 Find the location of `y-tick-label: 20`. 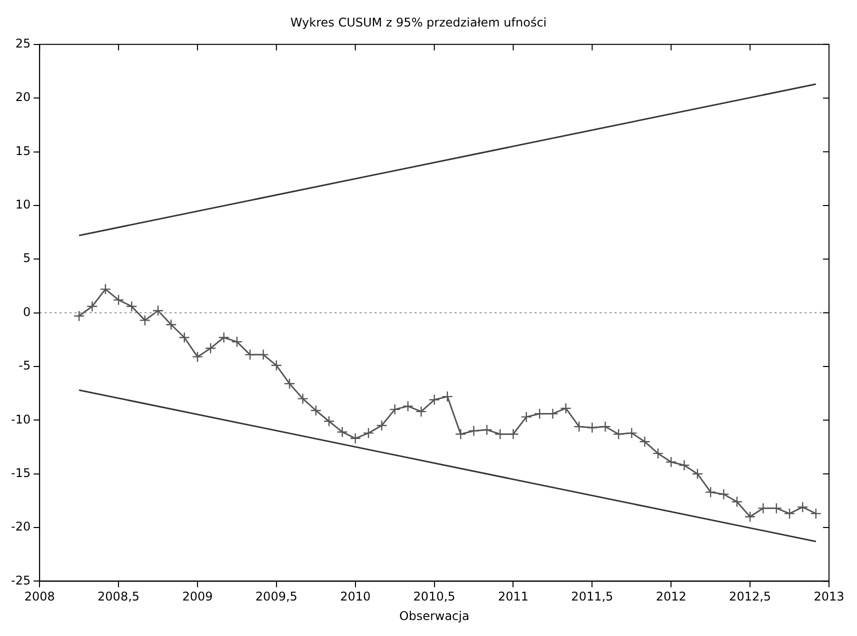

y-tick-label: 20 is located at coordinates (23, 97).